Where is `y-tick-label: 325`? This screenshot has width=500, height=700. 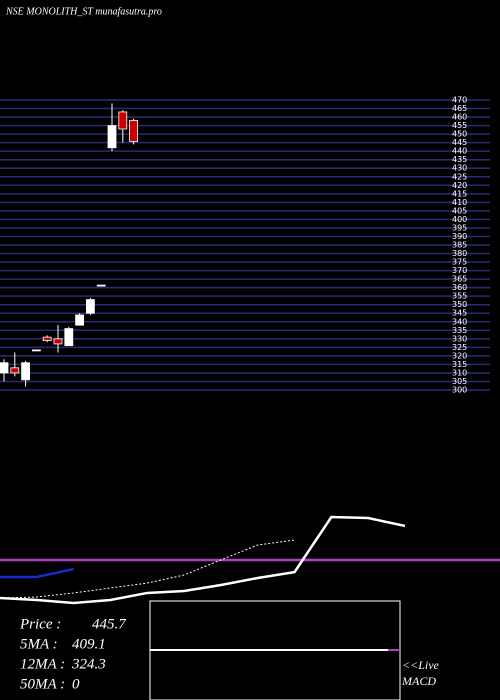
y-tick-label: 325 is located at coordinates (459, 347).